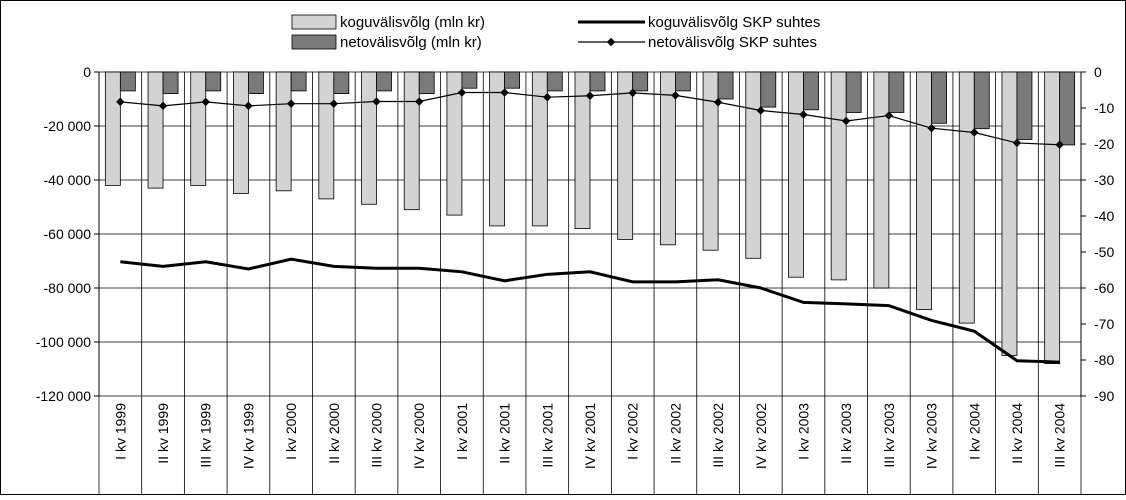 This screenshot has width=1126, height=500. What do you see at coordinates (314, 22) in the screenshot?
I see `legend-swatch` at bounding box center [314, 22].